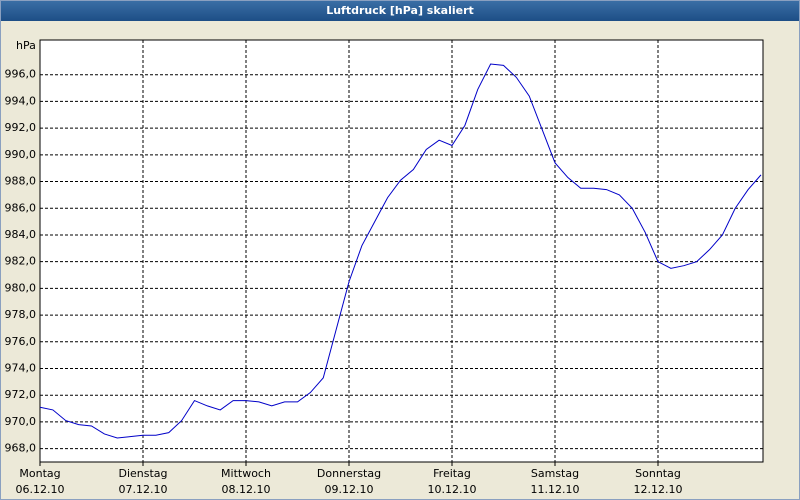 The width and height of the screenshot is (800, 500). I want to click on x-tick-date: 10.12.10, so click(452, 489).